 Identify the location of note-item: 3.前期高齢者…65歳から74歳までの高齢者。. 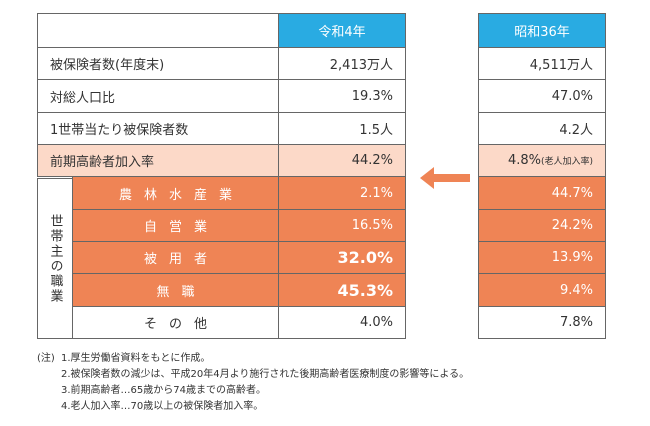
(163, 390).